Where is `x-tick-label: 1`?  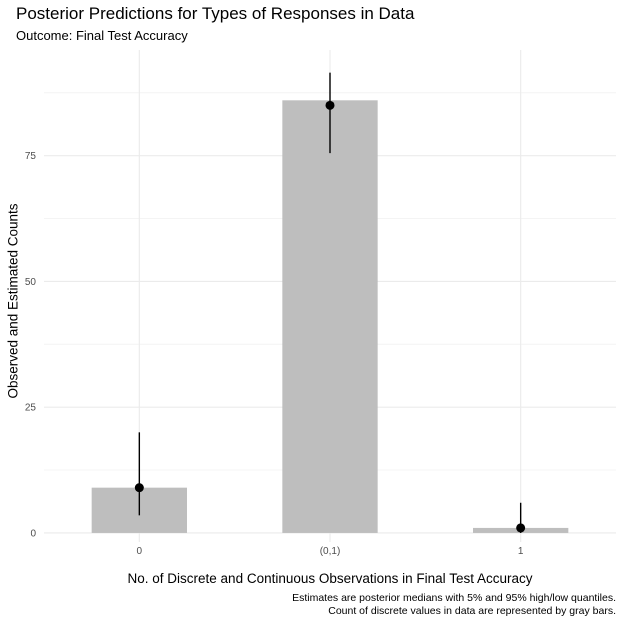 x-tick-label: 1 is located at coordinates (521, 551).